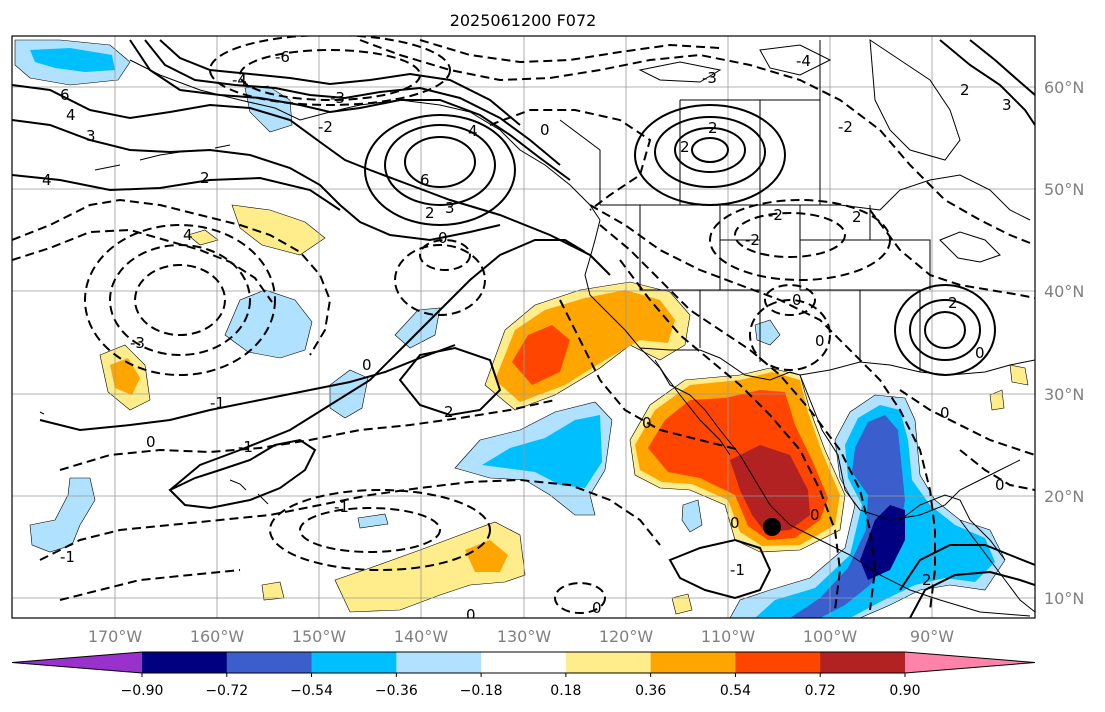  I want to click on colorbar-tick-label: 0.18, so click(565, 691).